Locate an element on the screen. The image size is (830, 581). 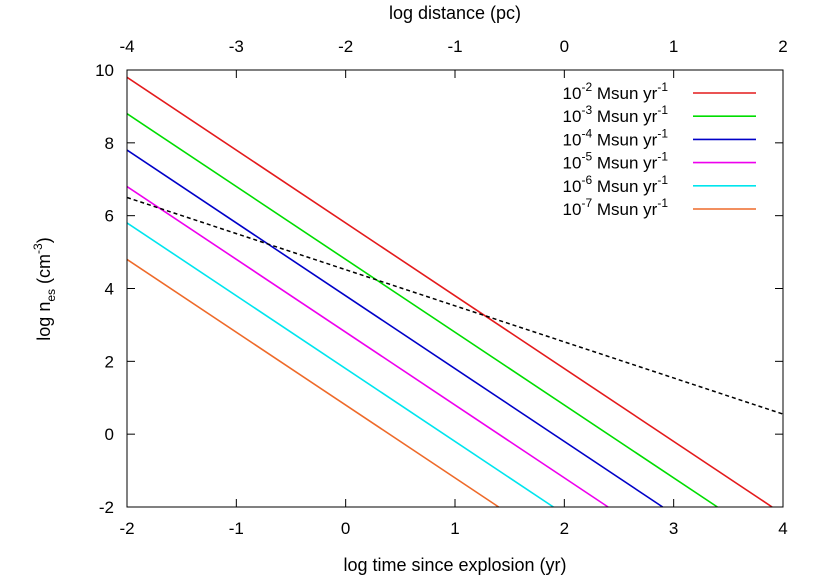
legend-entry: 10-7 Msun yr-1 is located at coordinates (659, 207).